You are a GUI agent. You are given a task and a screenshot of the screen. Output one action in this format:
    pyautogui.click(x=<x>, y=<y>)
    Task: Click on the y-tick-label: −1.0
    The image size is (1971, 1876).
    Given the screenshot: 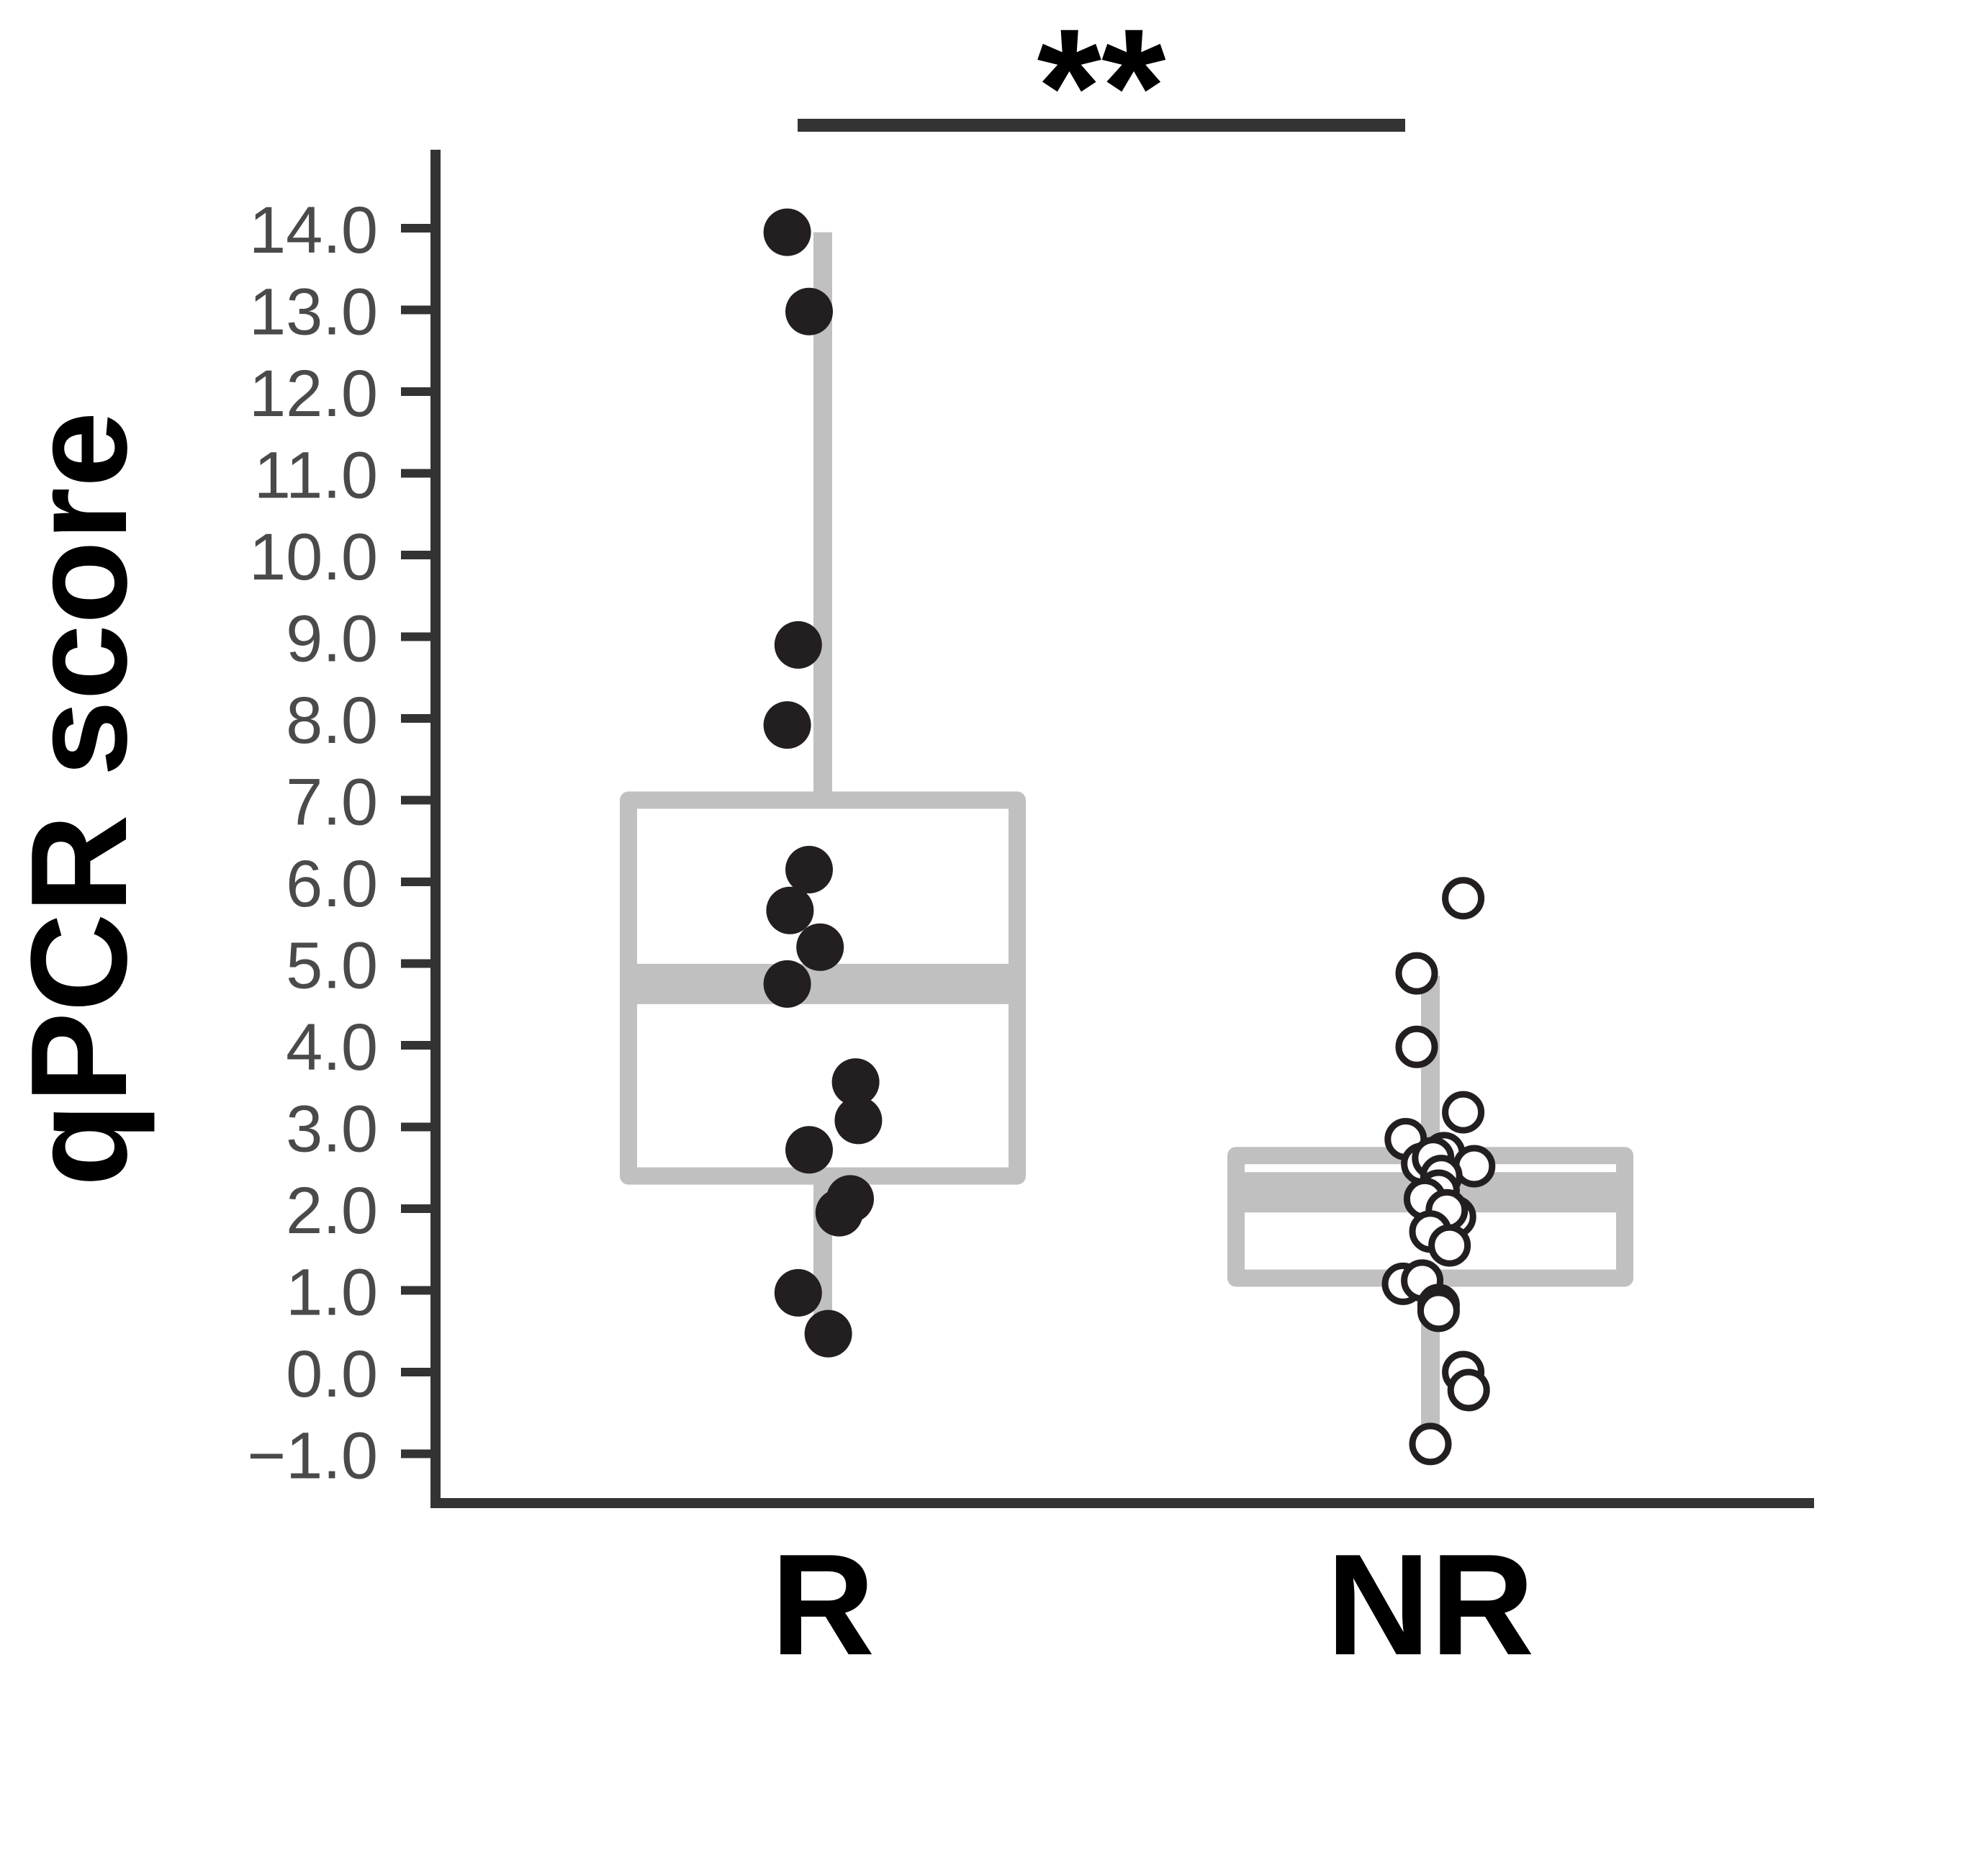 What is the action you would take?
    pyautogui.click(x=312, y=1456)
    